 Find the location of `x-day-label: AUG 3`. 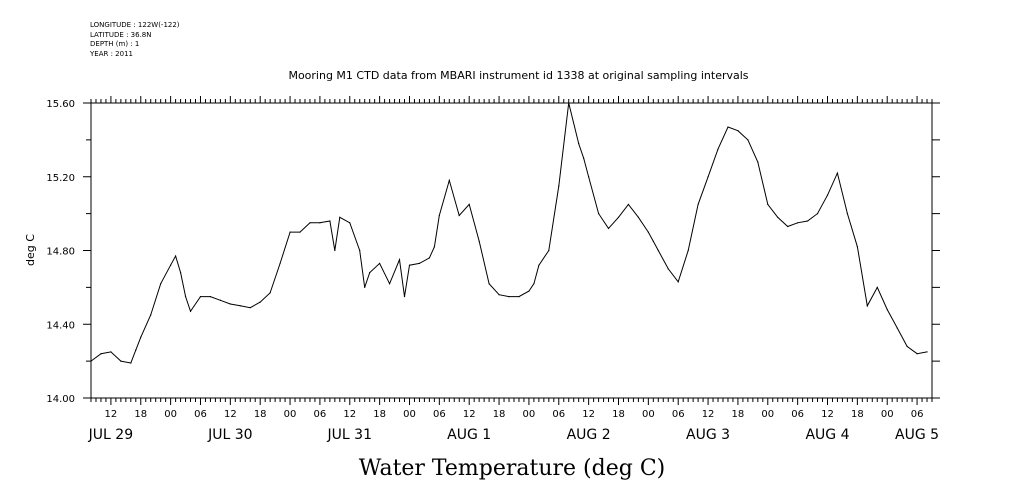

x-day-label: AUG 3 is located at coordinates (708, 435).